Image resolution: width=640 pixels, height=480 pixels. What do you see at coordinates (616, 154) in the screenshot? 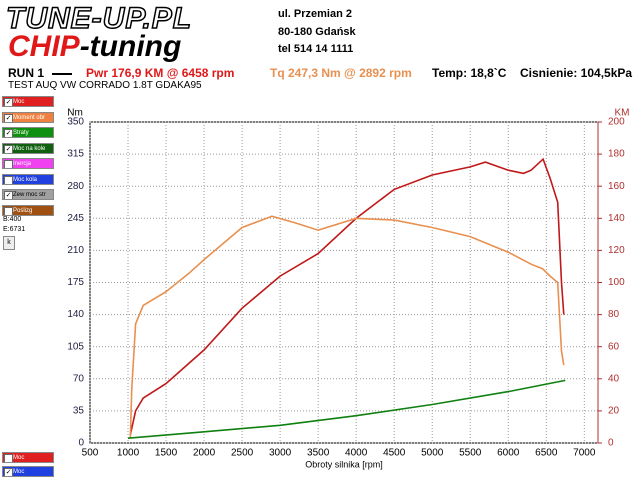
I see `y2-tick-label: 180` at bounding box center [616, 154].